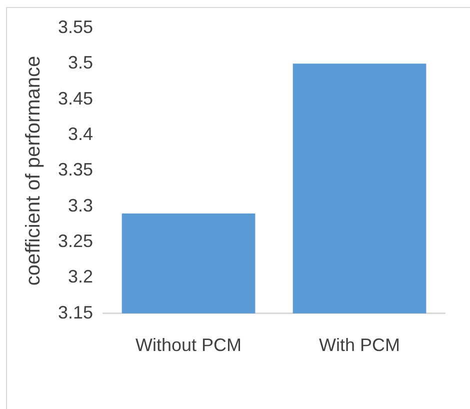 The image size is (470, 409). I want to click on y-tick-label: 3.4, so click(81, 134).